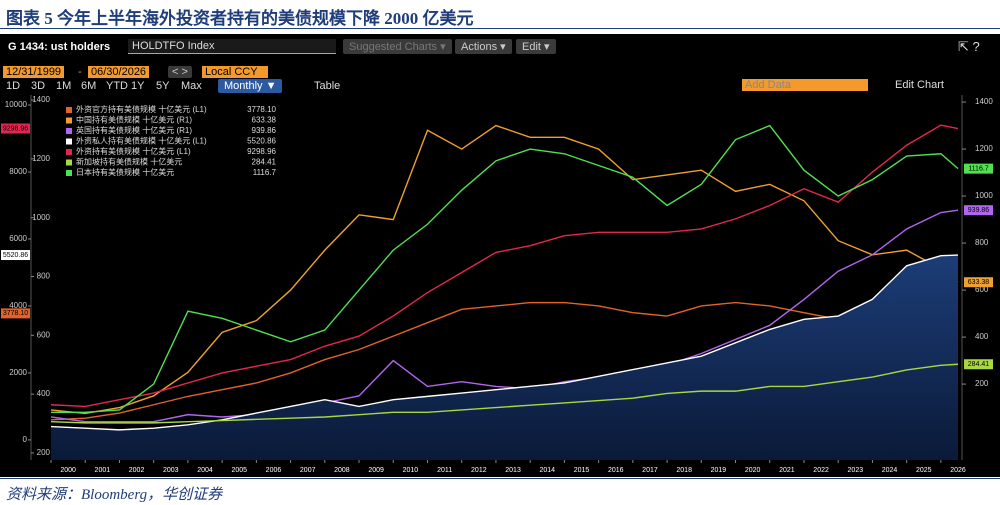  Describe the element at coordinates (80, 72) in the screenshot. I see `dash: -` at that location.